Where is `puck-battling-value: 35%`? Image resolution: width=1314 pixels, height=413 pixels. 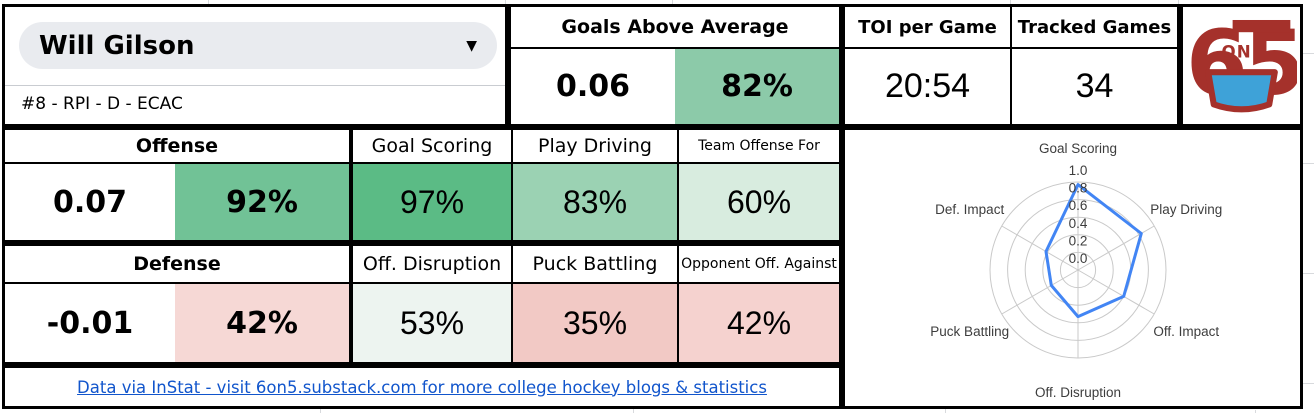
puck-battling-value: 35% is located at coordinates (595, 323).